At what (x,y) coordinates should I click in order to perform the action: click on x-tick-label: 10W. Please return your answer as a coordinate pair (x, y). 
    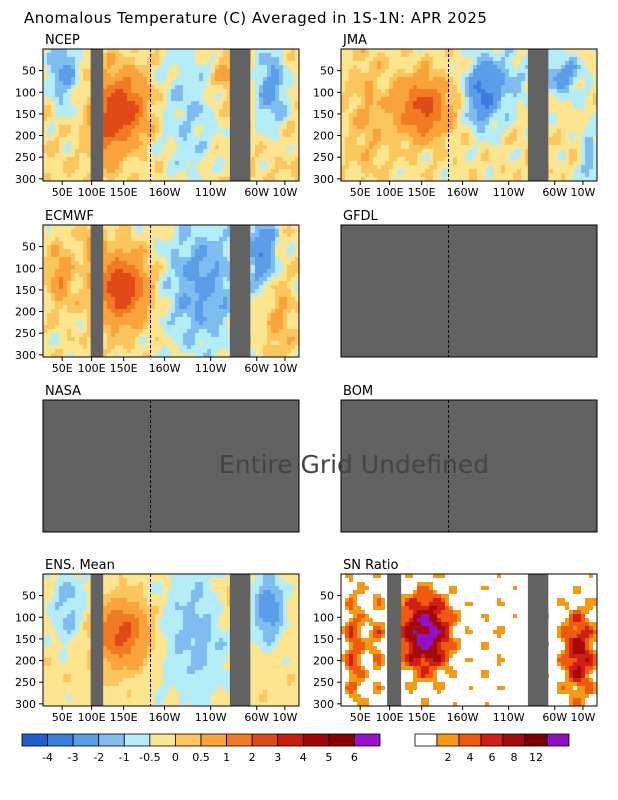
    Looking at the image, I should click on (284, 192).